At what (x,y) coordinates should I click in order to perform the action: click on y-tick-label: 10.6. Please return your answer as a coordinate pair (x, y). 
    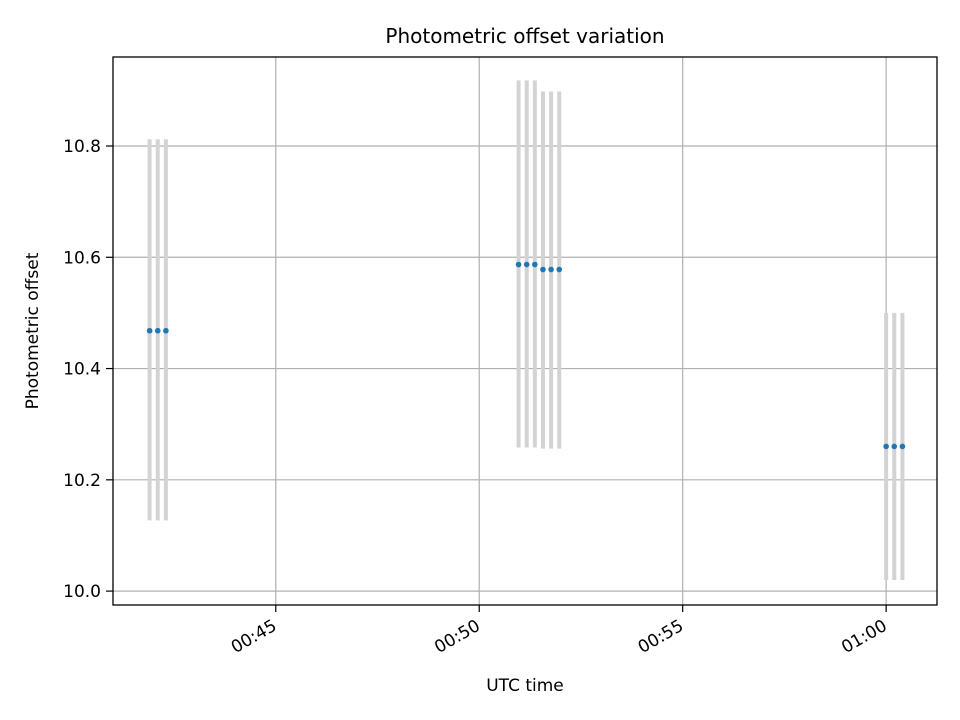
    Looking at the image, I should click on (82, 258).